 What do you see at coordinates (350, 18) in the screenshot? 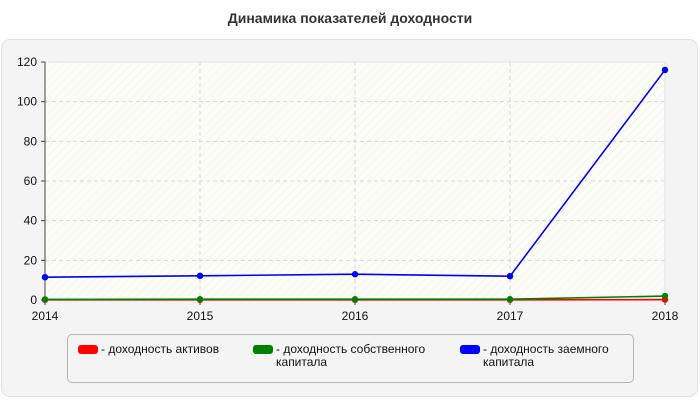
I see `chart-title: Динамика показателей доходности` at bounding box center [350, 18].